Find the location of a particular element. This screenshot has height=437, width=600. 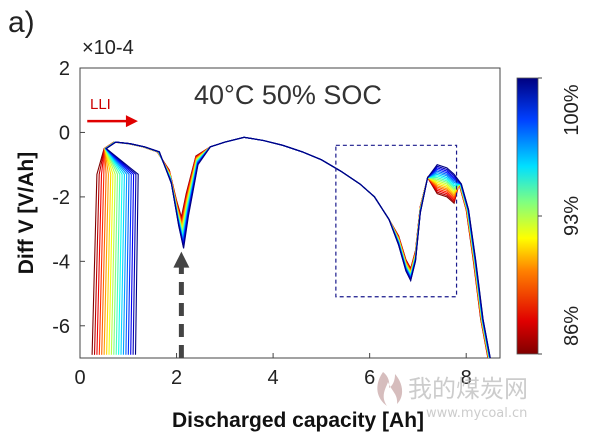

lli-label: LLI is located at coordinates (100, 104).